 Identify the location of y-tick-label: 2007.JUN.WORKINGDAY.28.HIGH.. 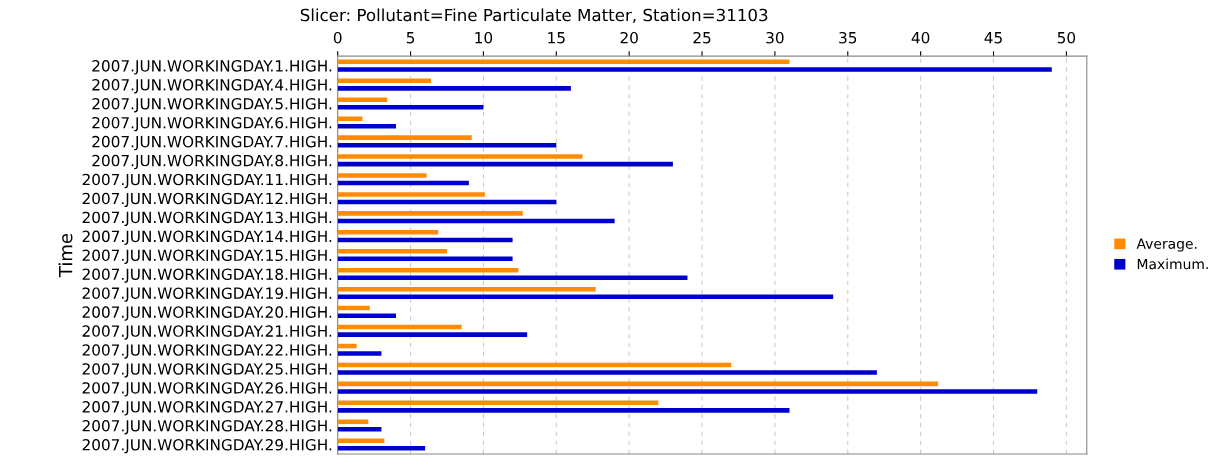
(207, 427).